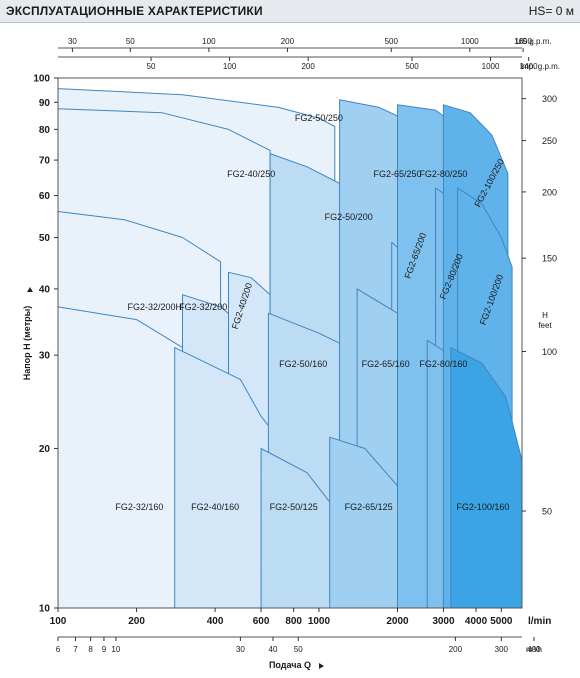 This screenshot has width=580, height=678. I want to click on bottom-tick-label: 200, so click(136, 621).